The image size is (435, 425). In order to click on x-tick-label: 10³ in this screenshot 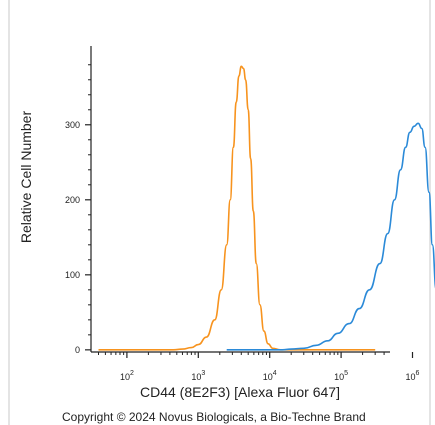, I will do `click(198, 376)`.